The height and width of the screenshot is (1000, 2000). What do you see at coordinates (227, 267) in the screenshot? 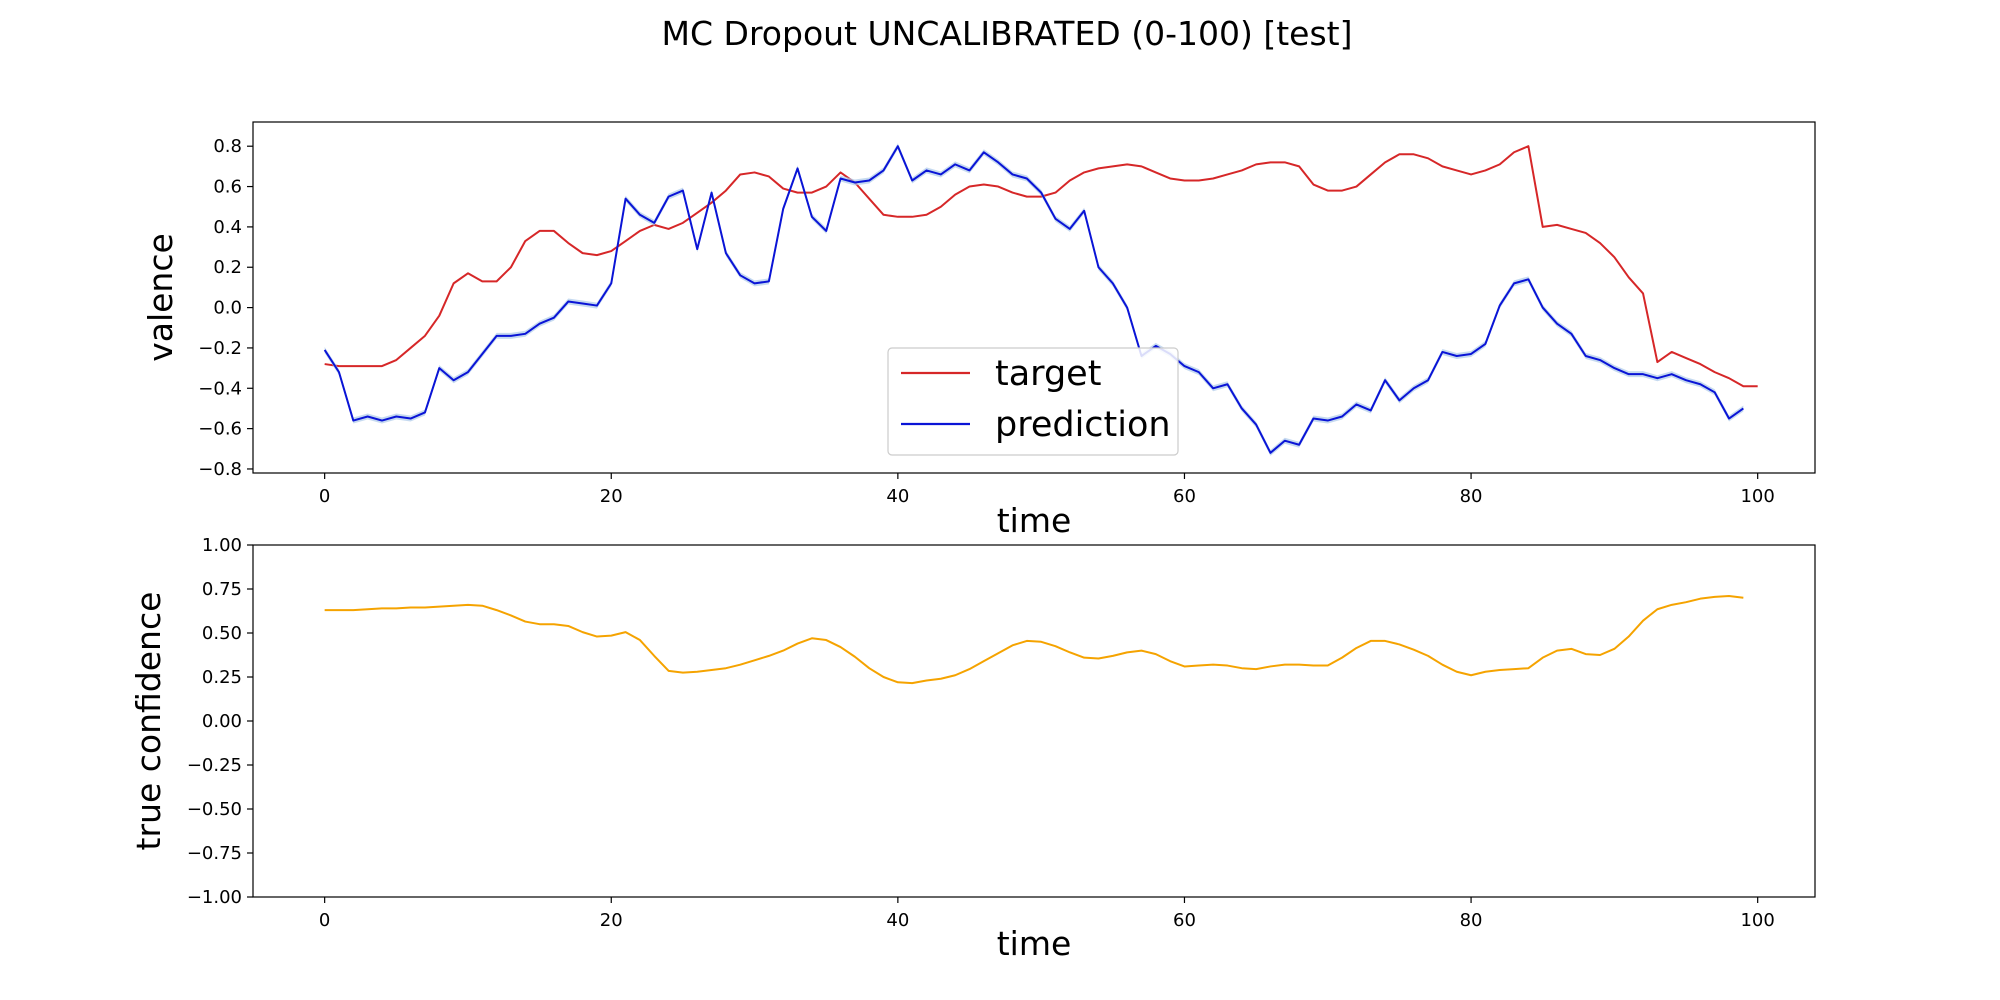
I see `y-tick-label: 0.2` at bounding box center [227, 267].